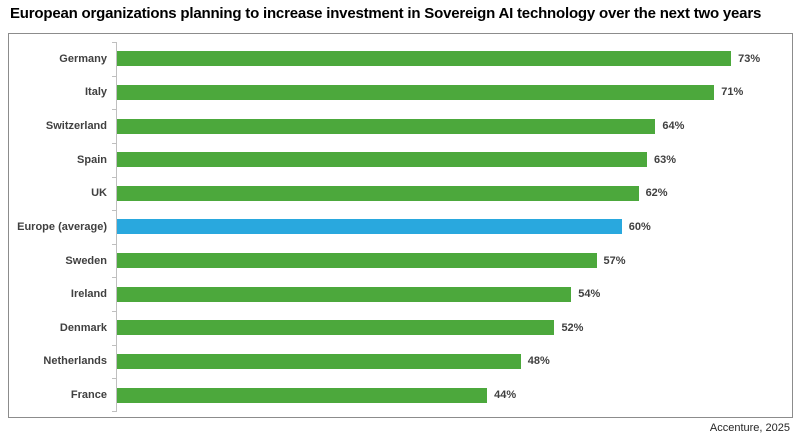  I want to click on value-label: 73%, so click(749, 58).